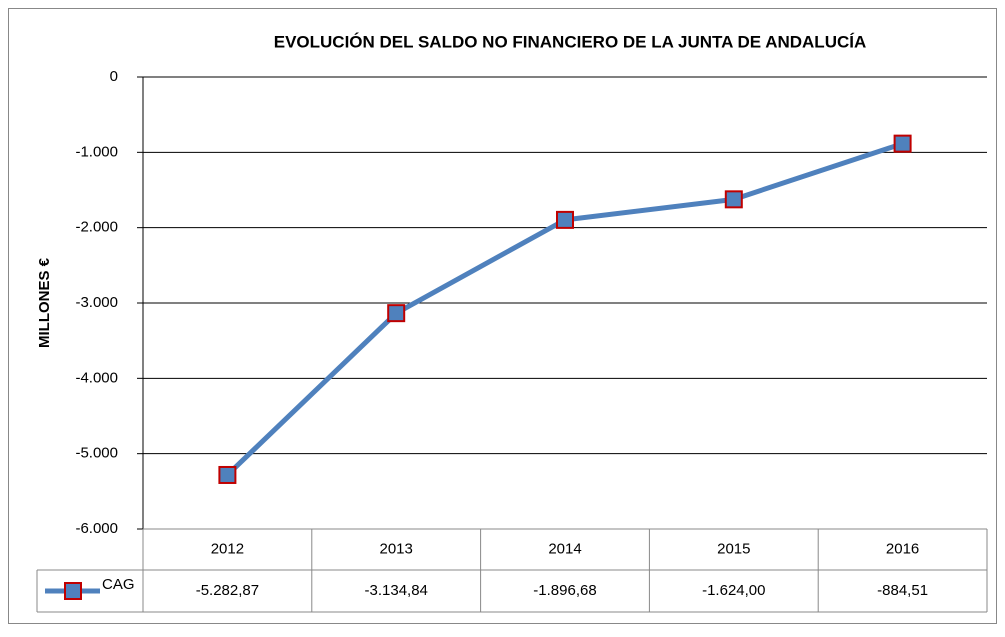 The height and width of the screenshot is (637, 1005). Describe the element at coordinates (396, 548) in the screenshot. I see `x-tick-label: 2013` at that location.